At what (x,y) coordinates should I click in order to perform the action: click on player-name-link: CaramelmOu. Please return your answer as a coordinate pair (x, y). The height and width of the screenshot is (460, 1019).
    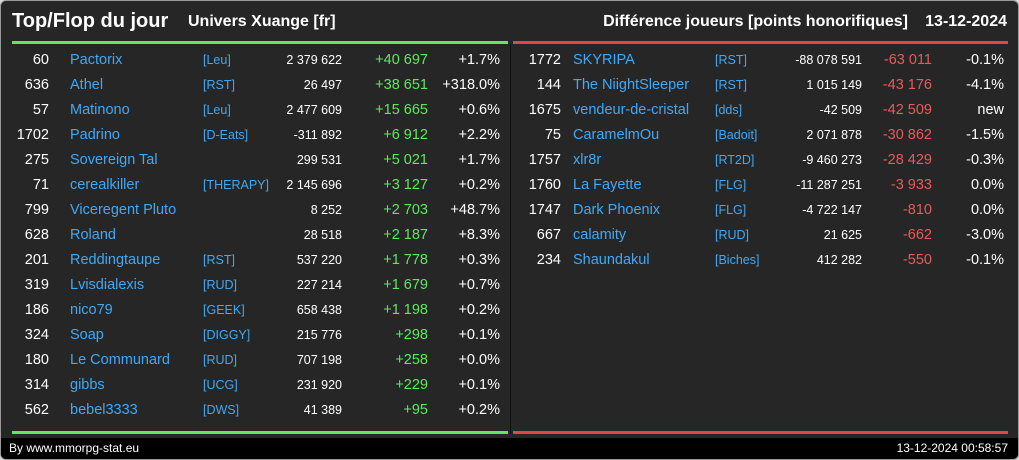
    Looking at the image, I should click on (616, 135).